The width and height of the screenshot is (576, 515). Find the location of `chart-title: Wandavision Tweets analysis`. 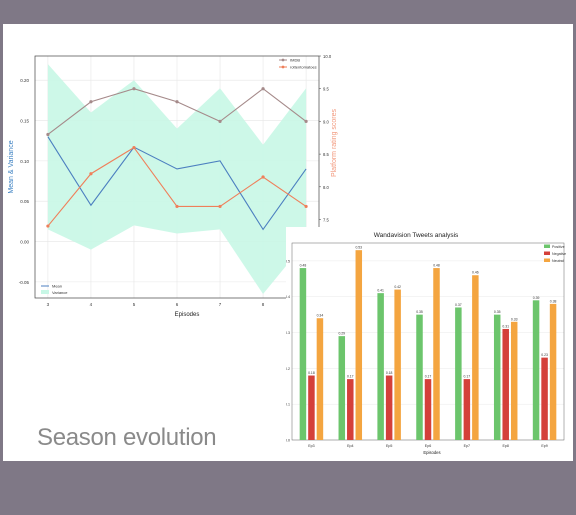

chart-title: Wandavision Tweets analysis is located at coordinates (416, 235).